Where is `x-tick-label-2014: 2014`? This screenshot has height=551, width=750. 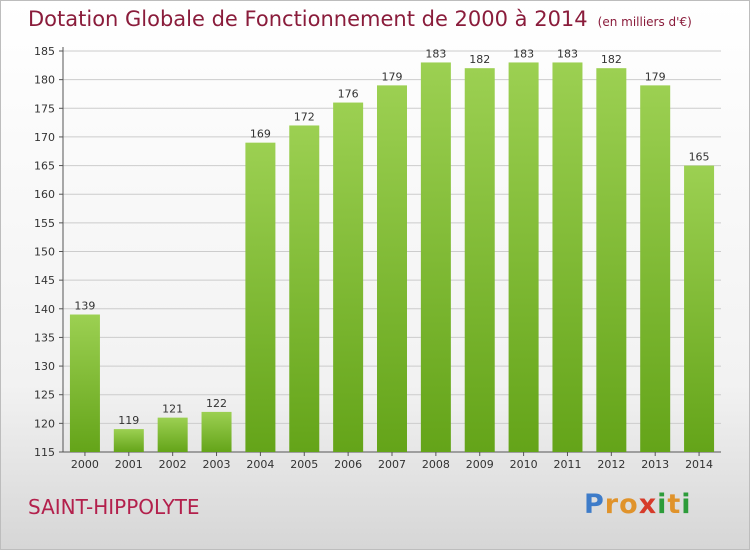
x-tick-label-2014: 2014 is located at coordinates (699, 464).